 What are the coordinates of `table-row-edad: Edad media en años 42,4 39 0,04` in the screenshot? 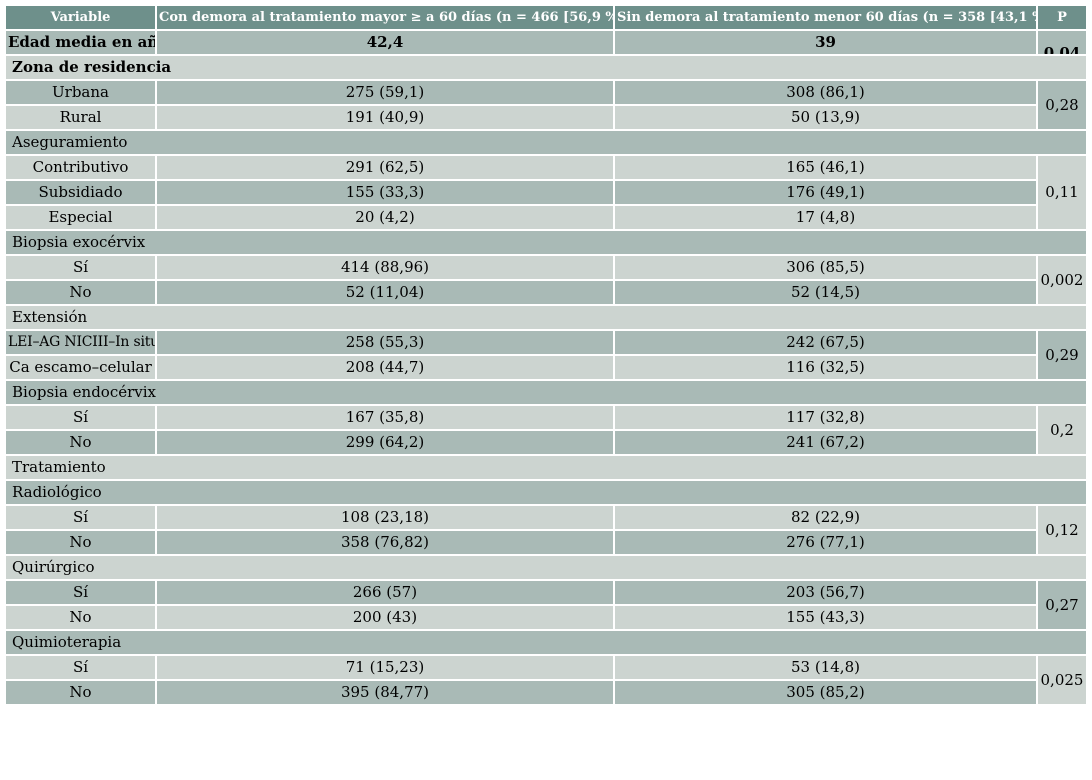 It's located at (546, 42).